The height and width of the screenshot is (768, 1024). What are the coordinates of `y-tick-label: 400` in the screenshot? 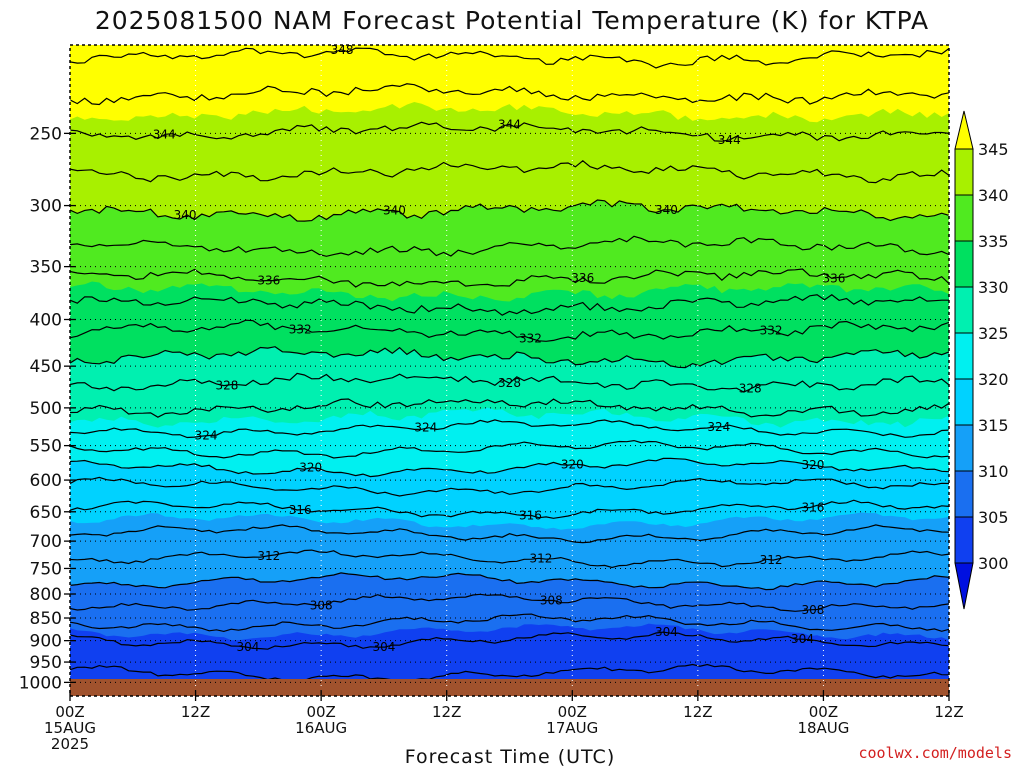 It's located at (46, 321).